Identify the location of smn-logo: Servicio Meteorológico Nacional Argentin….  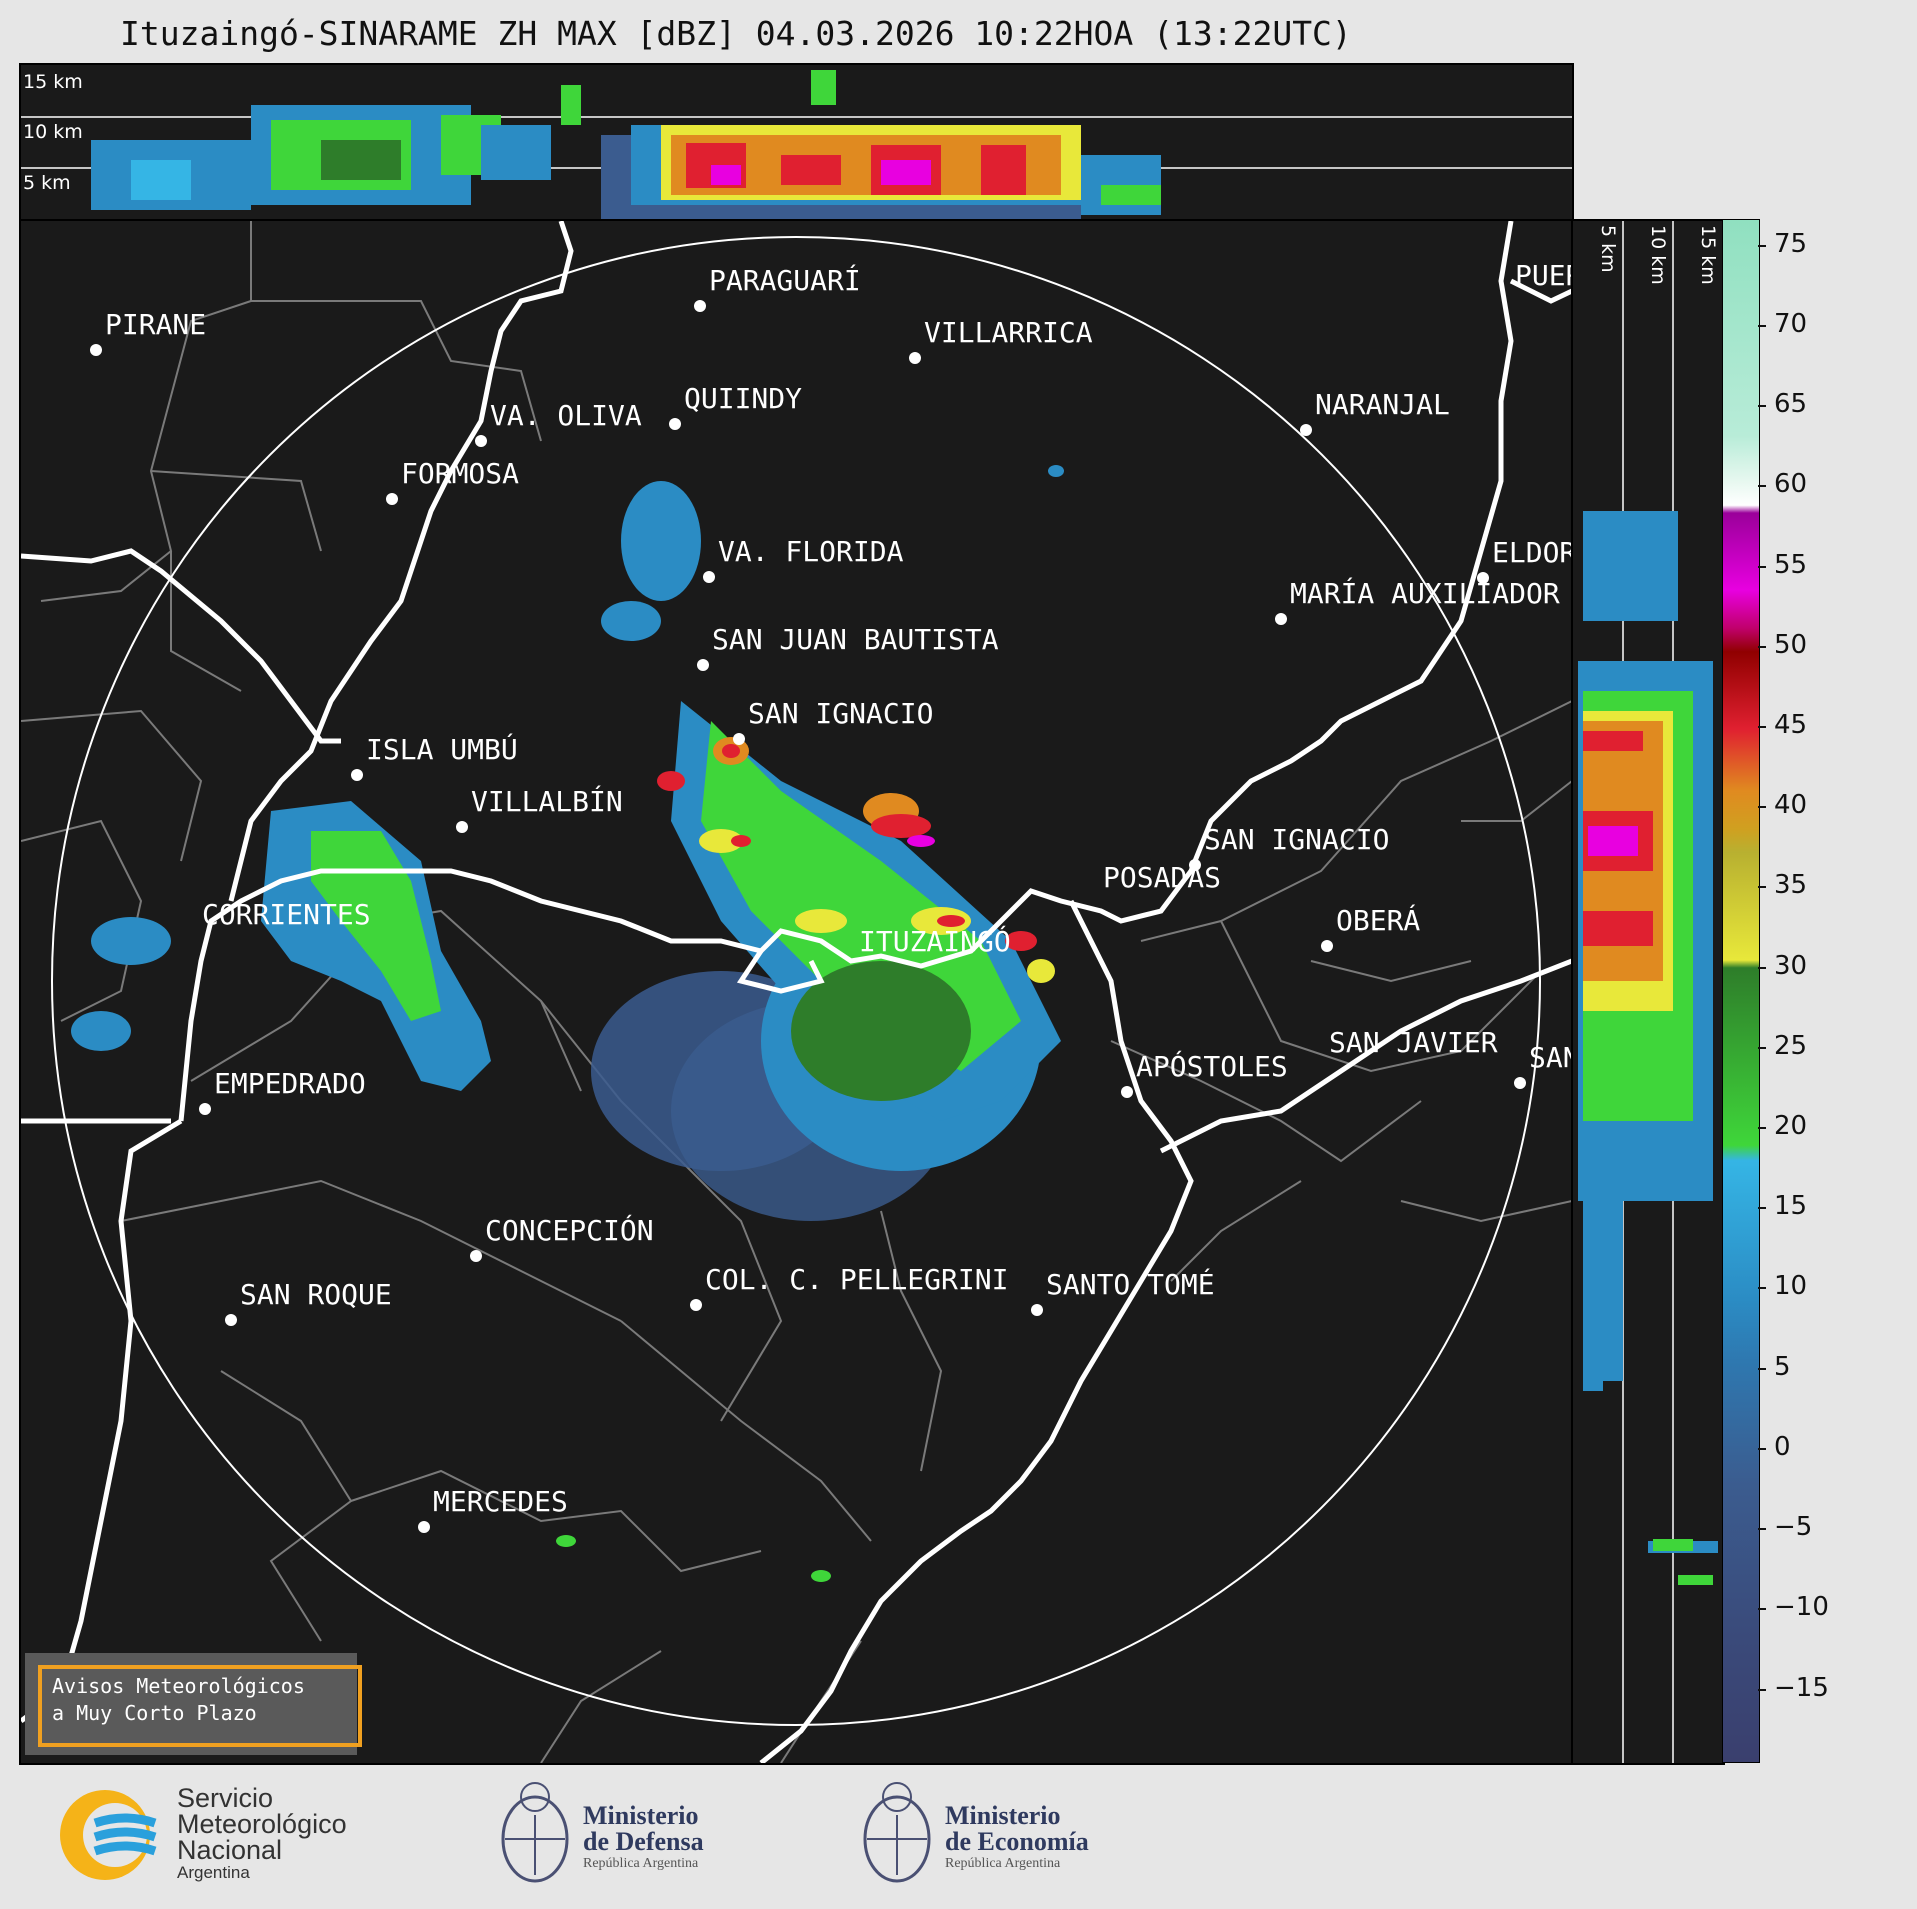
(220, 1837).